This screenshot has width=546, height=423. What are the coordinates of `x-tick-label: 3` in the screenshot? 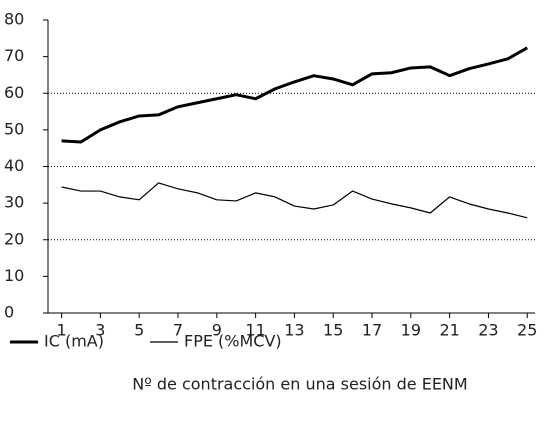 It's located at (100, 330).